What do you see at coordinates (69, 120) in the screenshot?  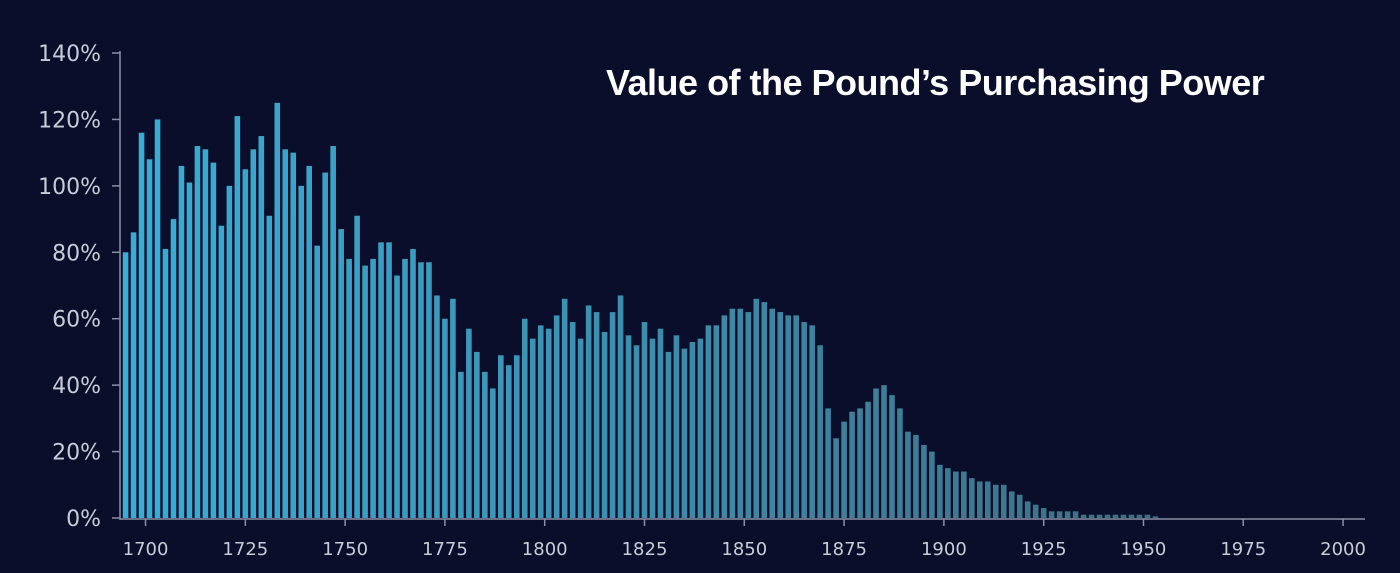 I see `y-tick-label: 120%` at bounding box center [69, 120].